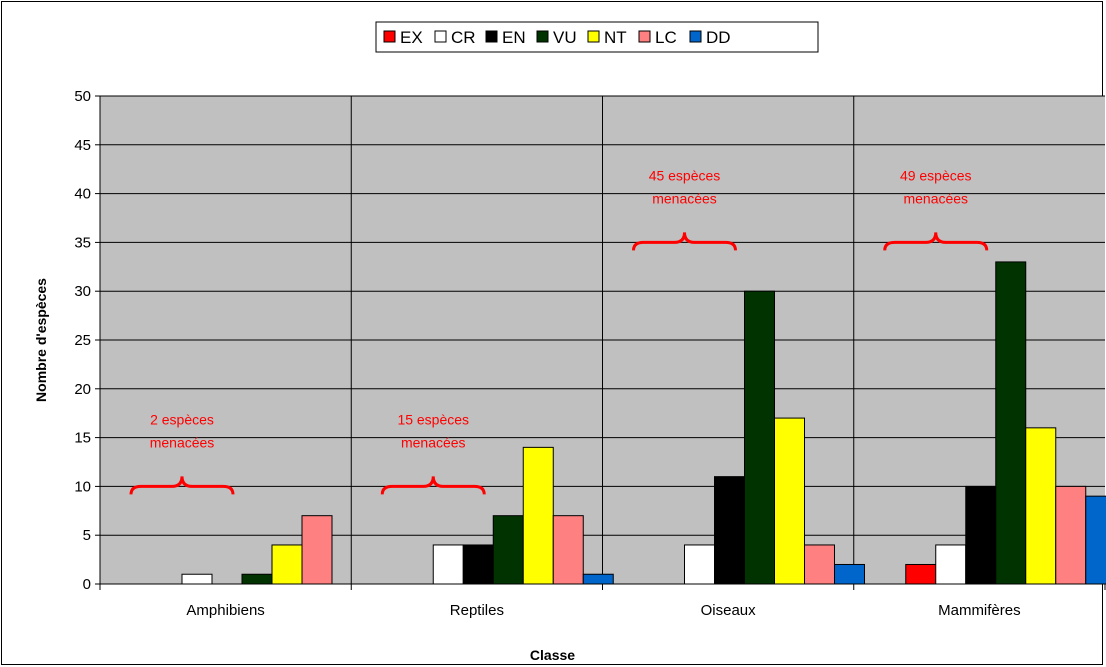 This screenshot has height=667, width=1106. I want to click on legend-swatch-dd, so click(695, 36).